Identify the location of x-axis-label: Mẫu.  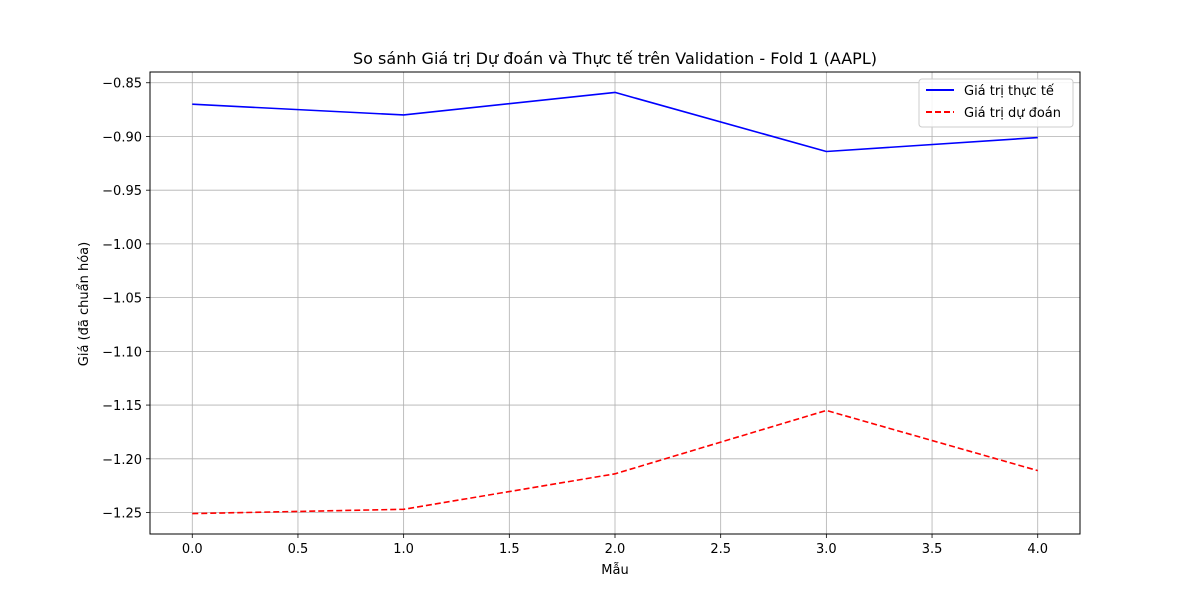
(614, 570).